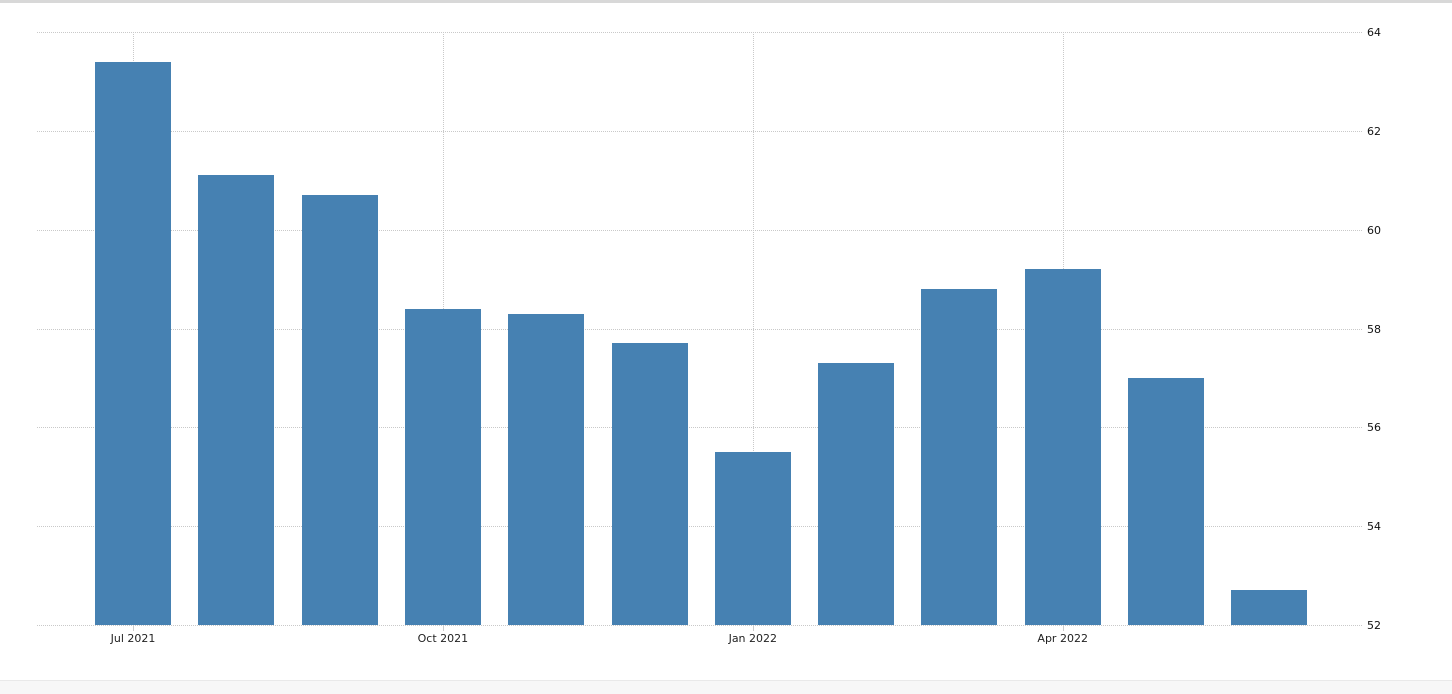 This screenshot has width=1452, height=694. I want to click on bar-nov-2021, so click(546, 469).